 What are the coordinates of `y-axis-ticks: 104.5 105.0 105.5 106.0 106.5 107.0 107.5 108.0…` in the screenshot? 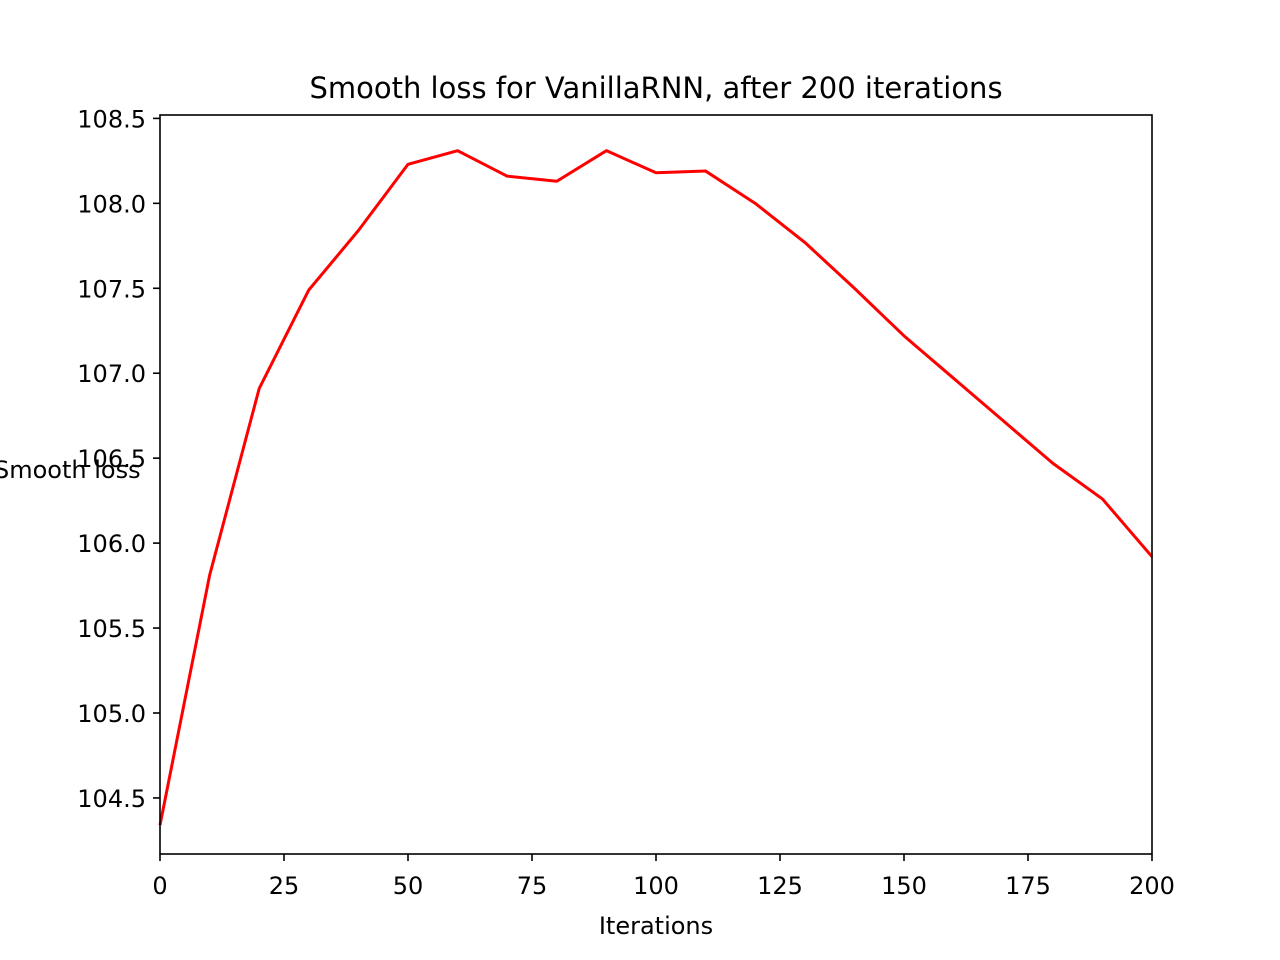 It's located at (118, 459).